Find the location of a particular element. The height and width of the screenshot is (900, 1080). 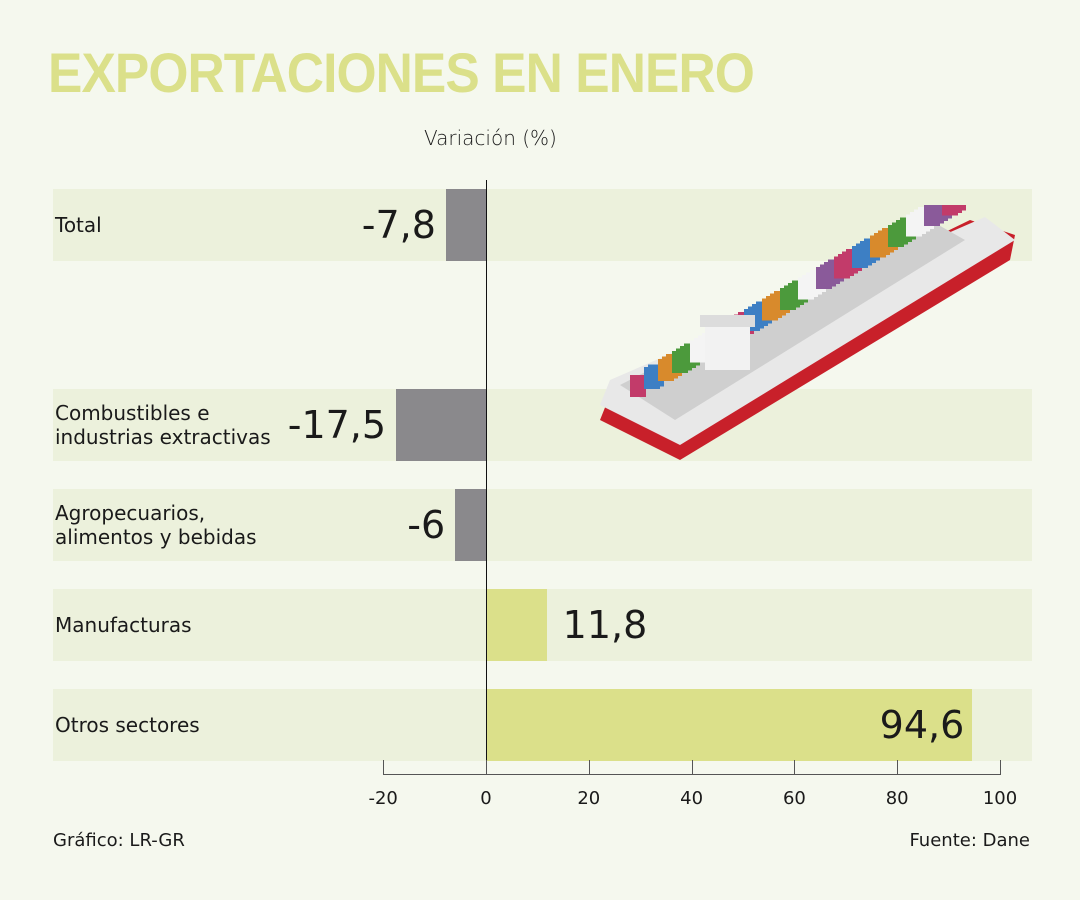

x-axis is located at coordinates (692, 774).